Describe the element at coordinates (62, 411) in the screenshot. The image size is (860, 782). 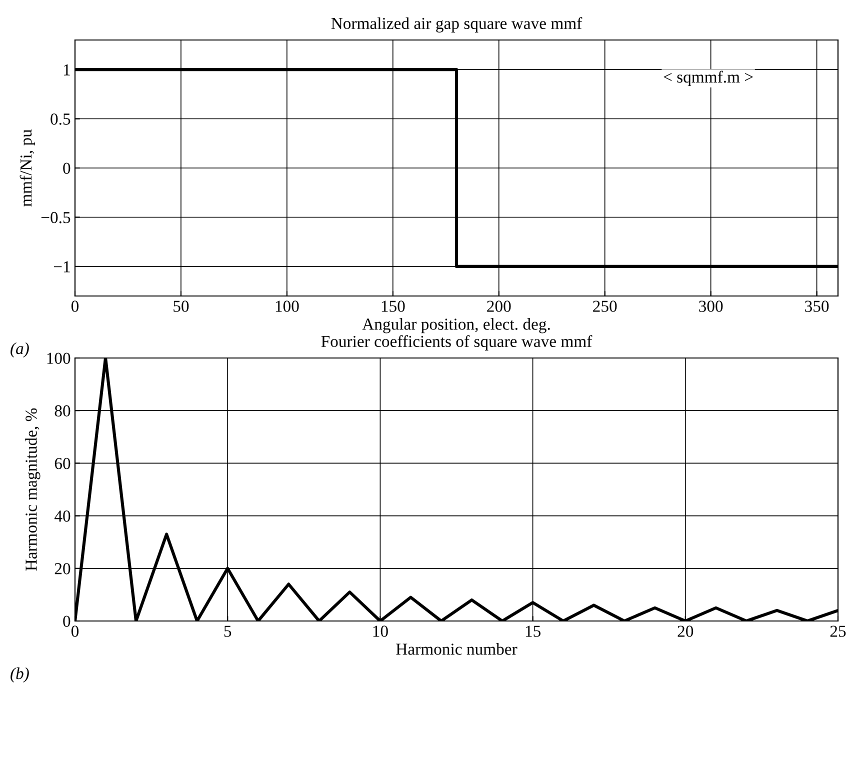
I see `y-tick-label: 80` at that location.